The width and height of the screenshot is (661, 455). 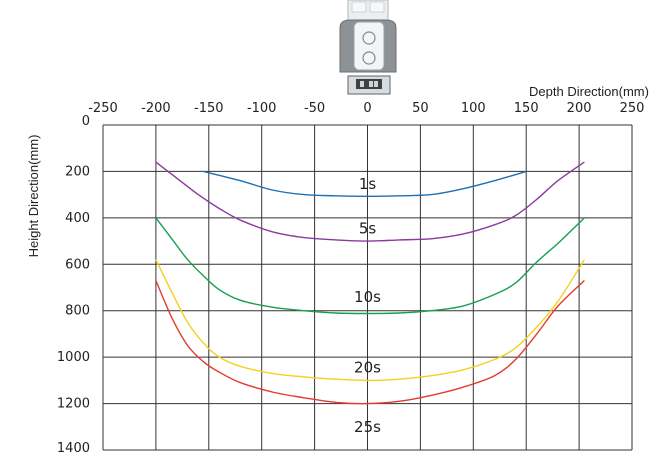 What do you see at coordinates (314, 108) in the screenshot?
I see `x-tick-label: -50` at bounding box center [314, 108].